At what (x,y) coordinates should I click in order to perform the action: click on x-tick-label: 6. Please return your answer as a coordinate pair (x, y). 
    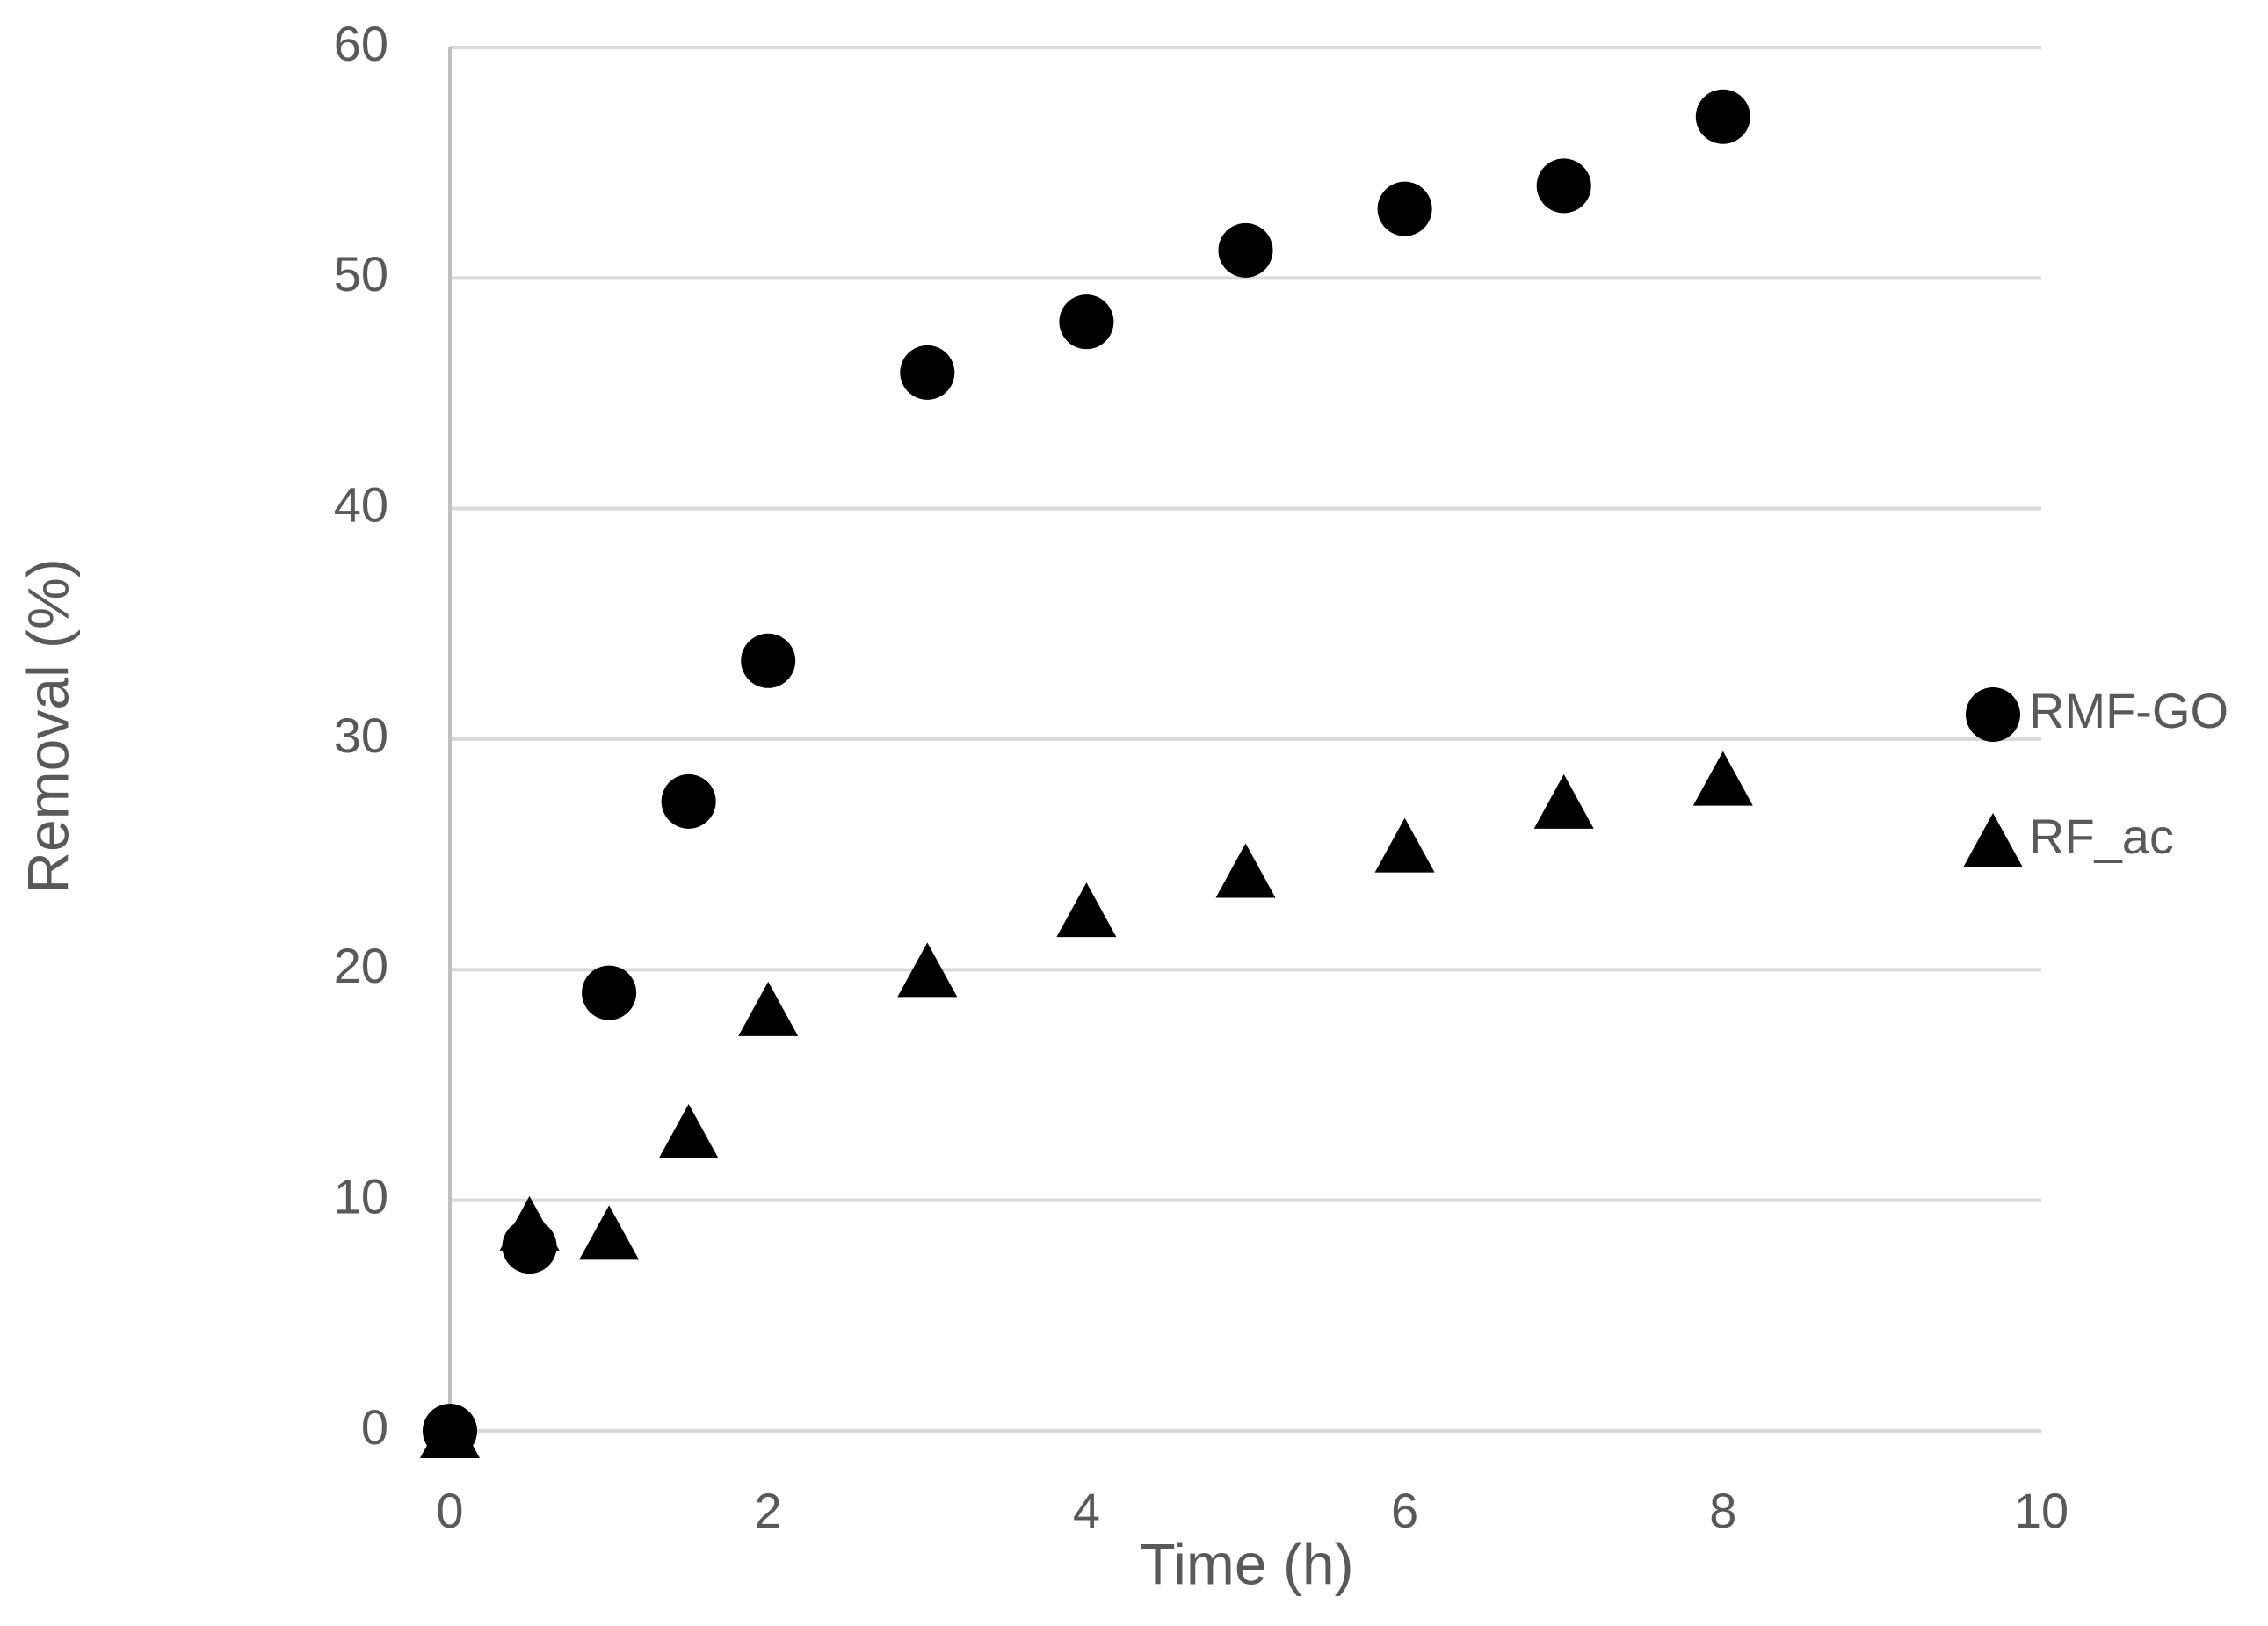
    Looking at the image, I should click on (1404, 1510).